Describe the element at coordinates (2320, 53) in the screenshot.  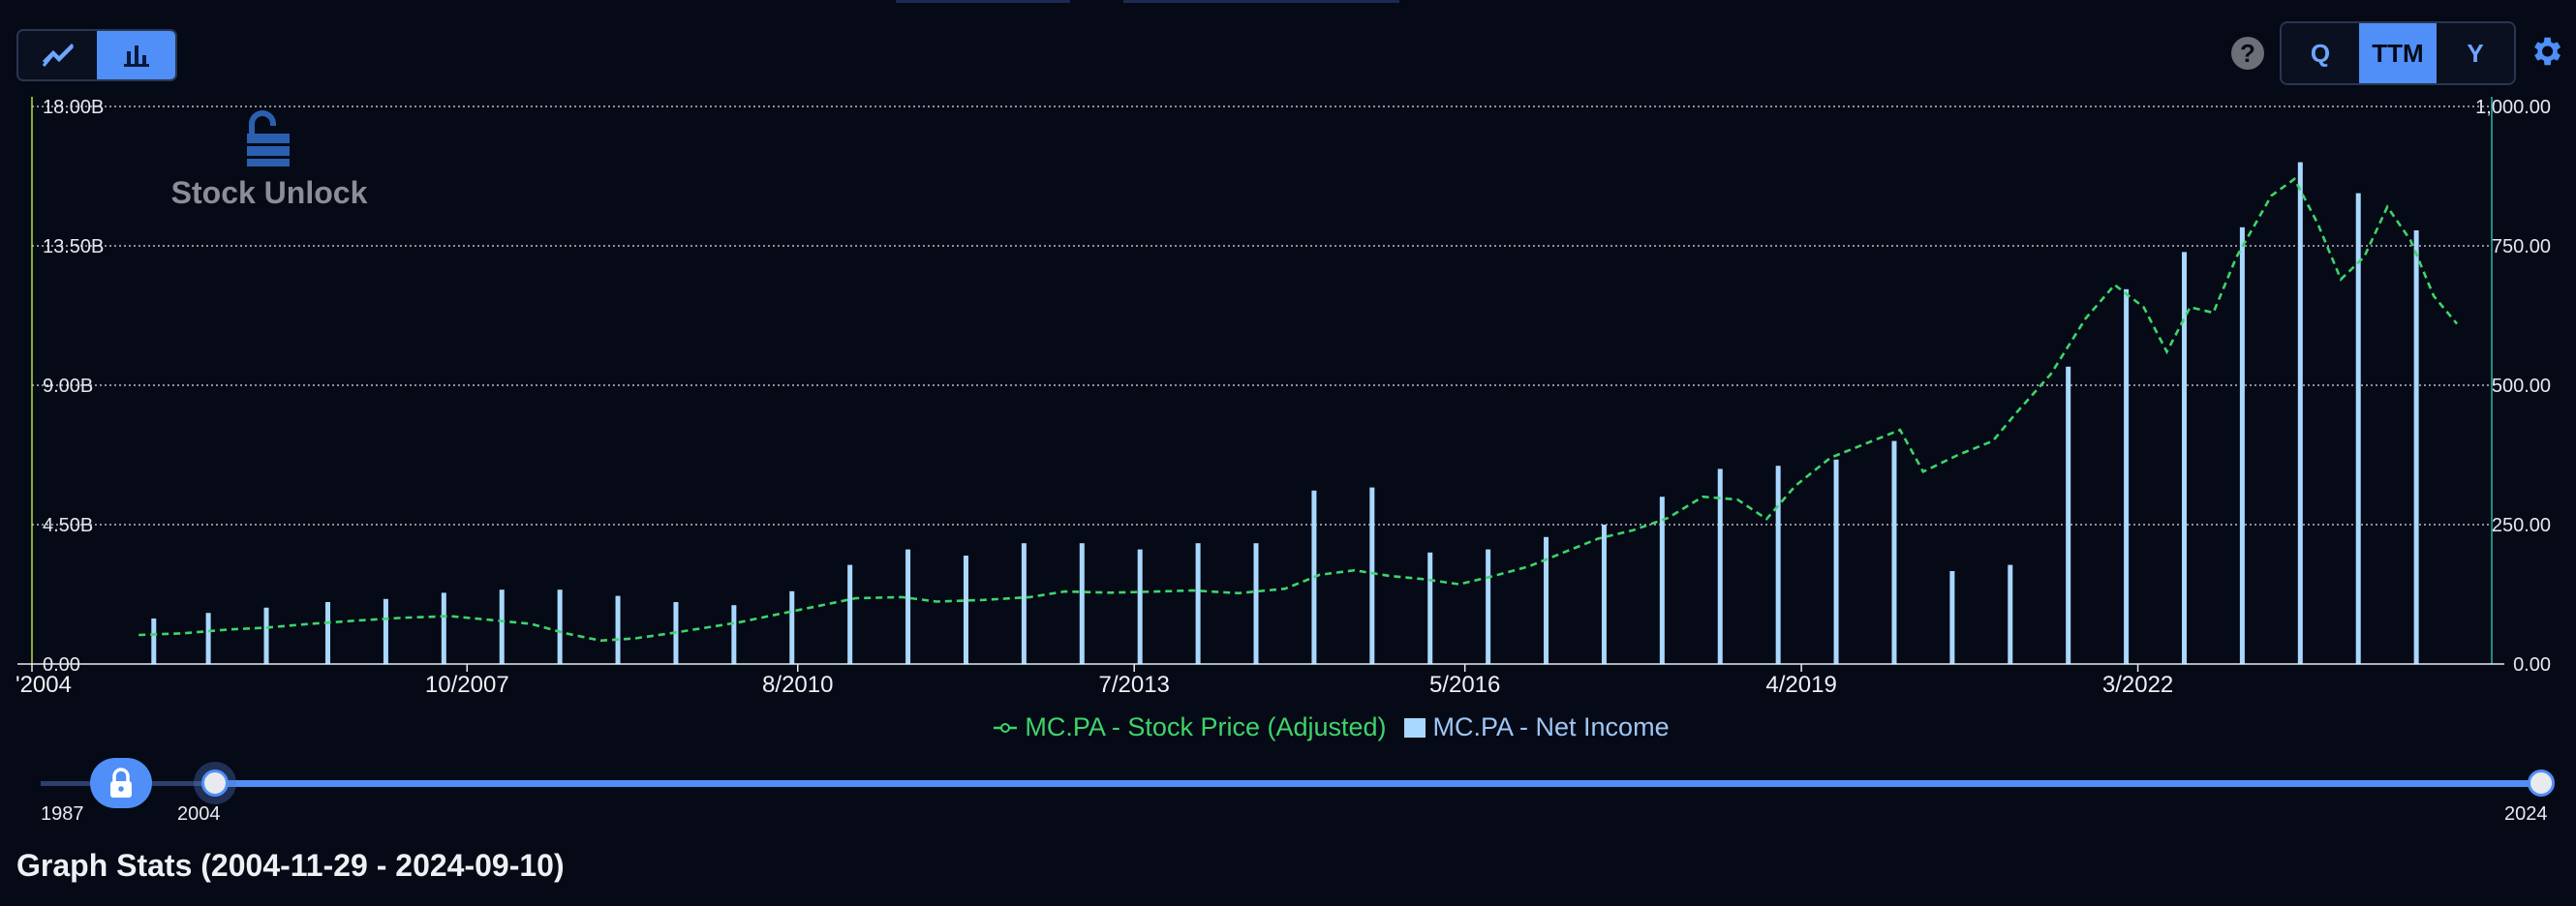
I see `period-q-button: Q` at that location.